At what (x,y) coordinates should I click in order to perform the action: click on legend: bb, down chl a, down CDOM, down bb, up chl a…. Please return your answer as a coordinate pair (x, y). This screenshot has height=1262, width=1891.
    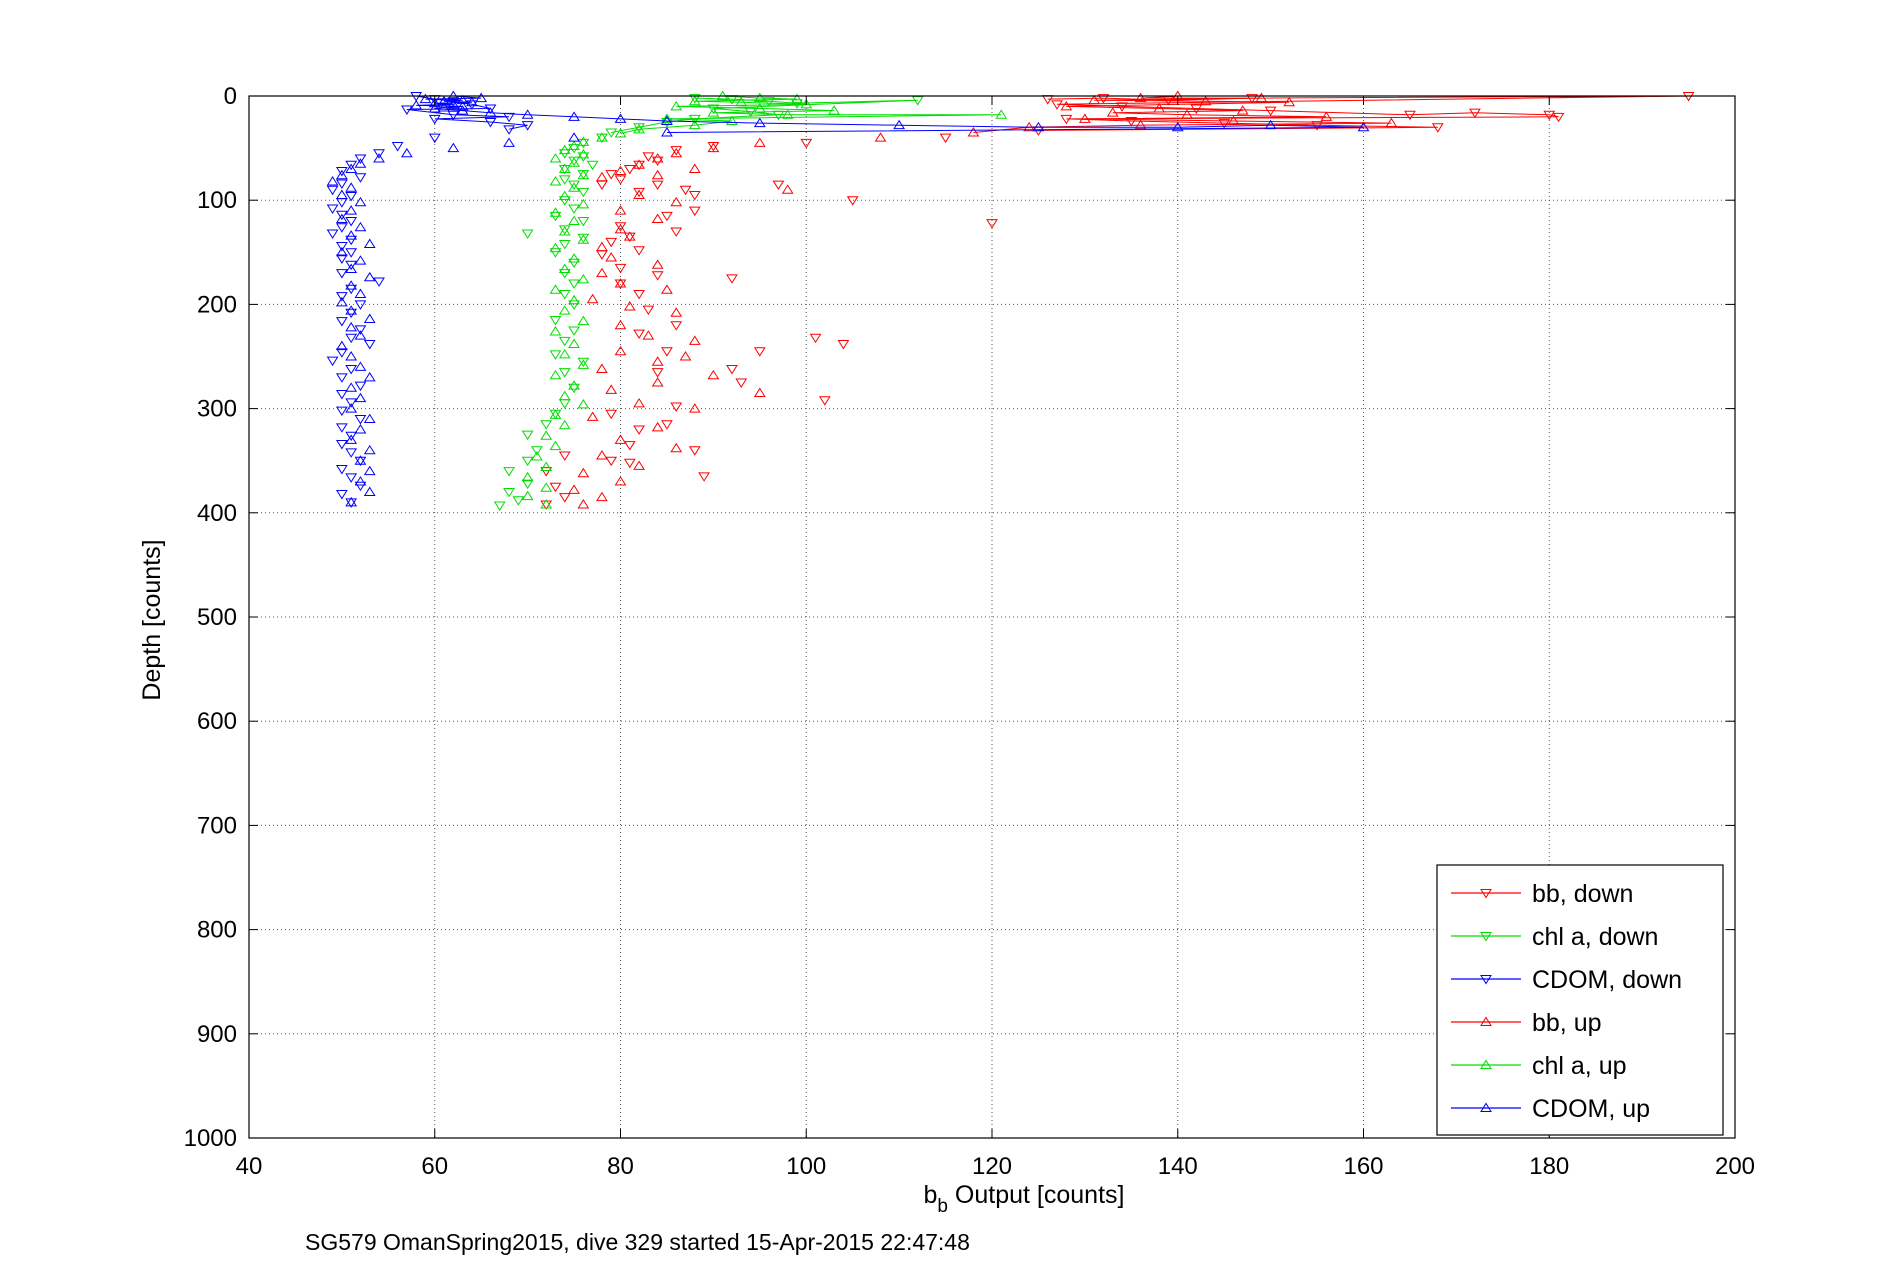
    Looking at the image, I should click on (1580, 1000).